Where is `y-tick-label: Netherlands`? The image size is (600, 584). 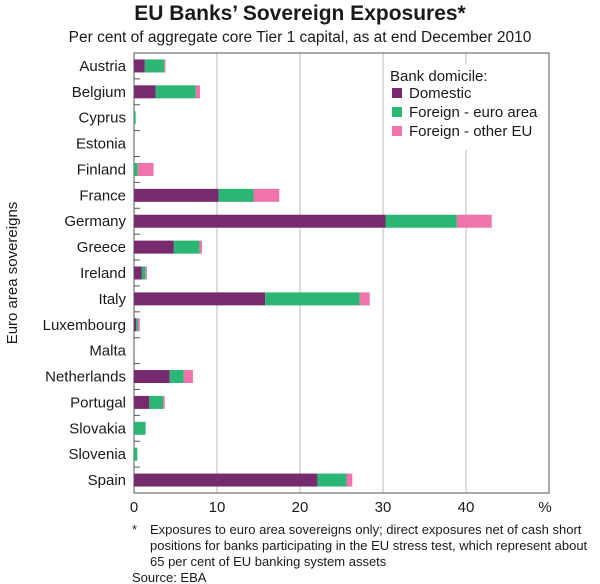
y-tick-label: Netherlands is located at coordinates (85, 377).